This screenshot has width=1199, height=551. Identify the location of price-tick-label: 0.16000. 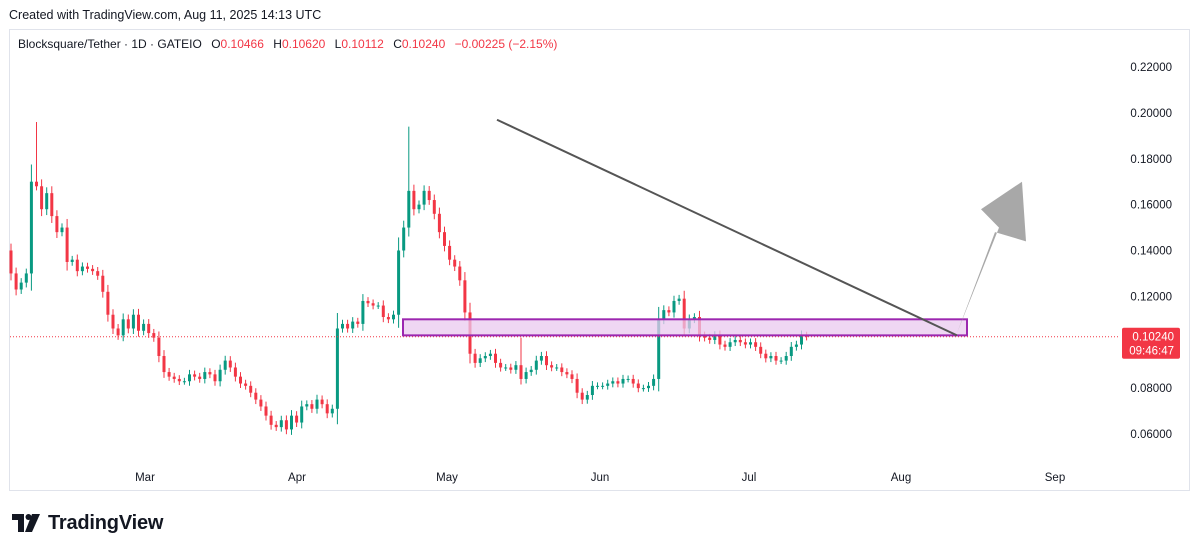
(1151, 206).